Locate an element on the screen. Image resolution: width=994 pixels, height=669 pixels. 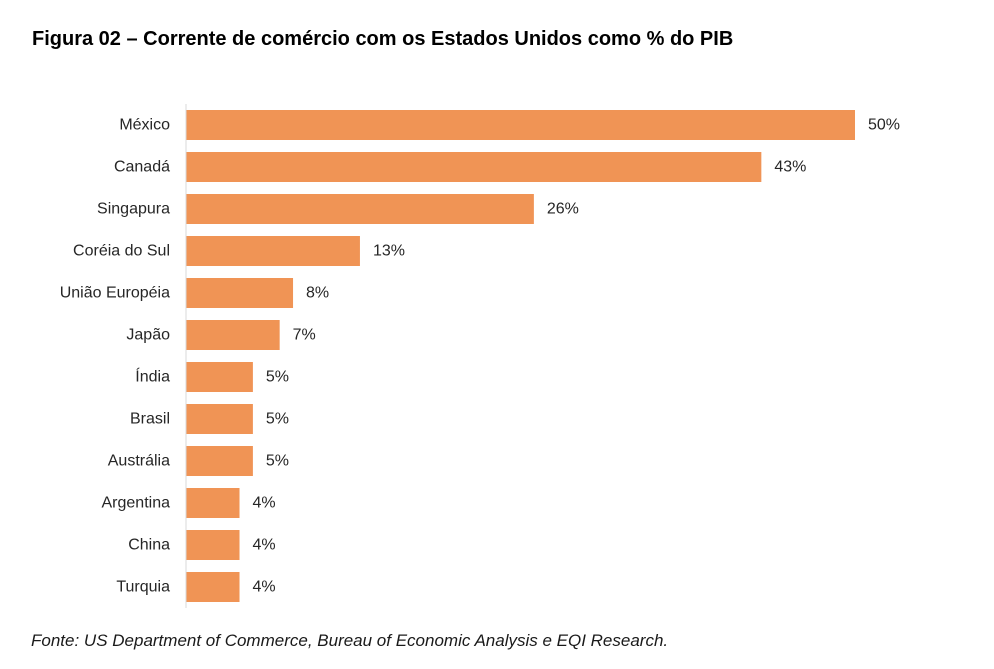
value-label: 26% is located at coordinates (563, 209).